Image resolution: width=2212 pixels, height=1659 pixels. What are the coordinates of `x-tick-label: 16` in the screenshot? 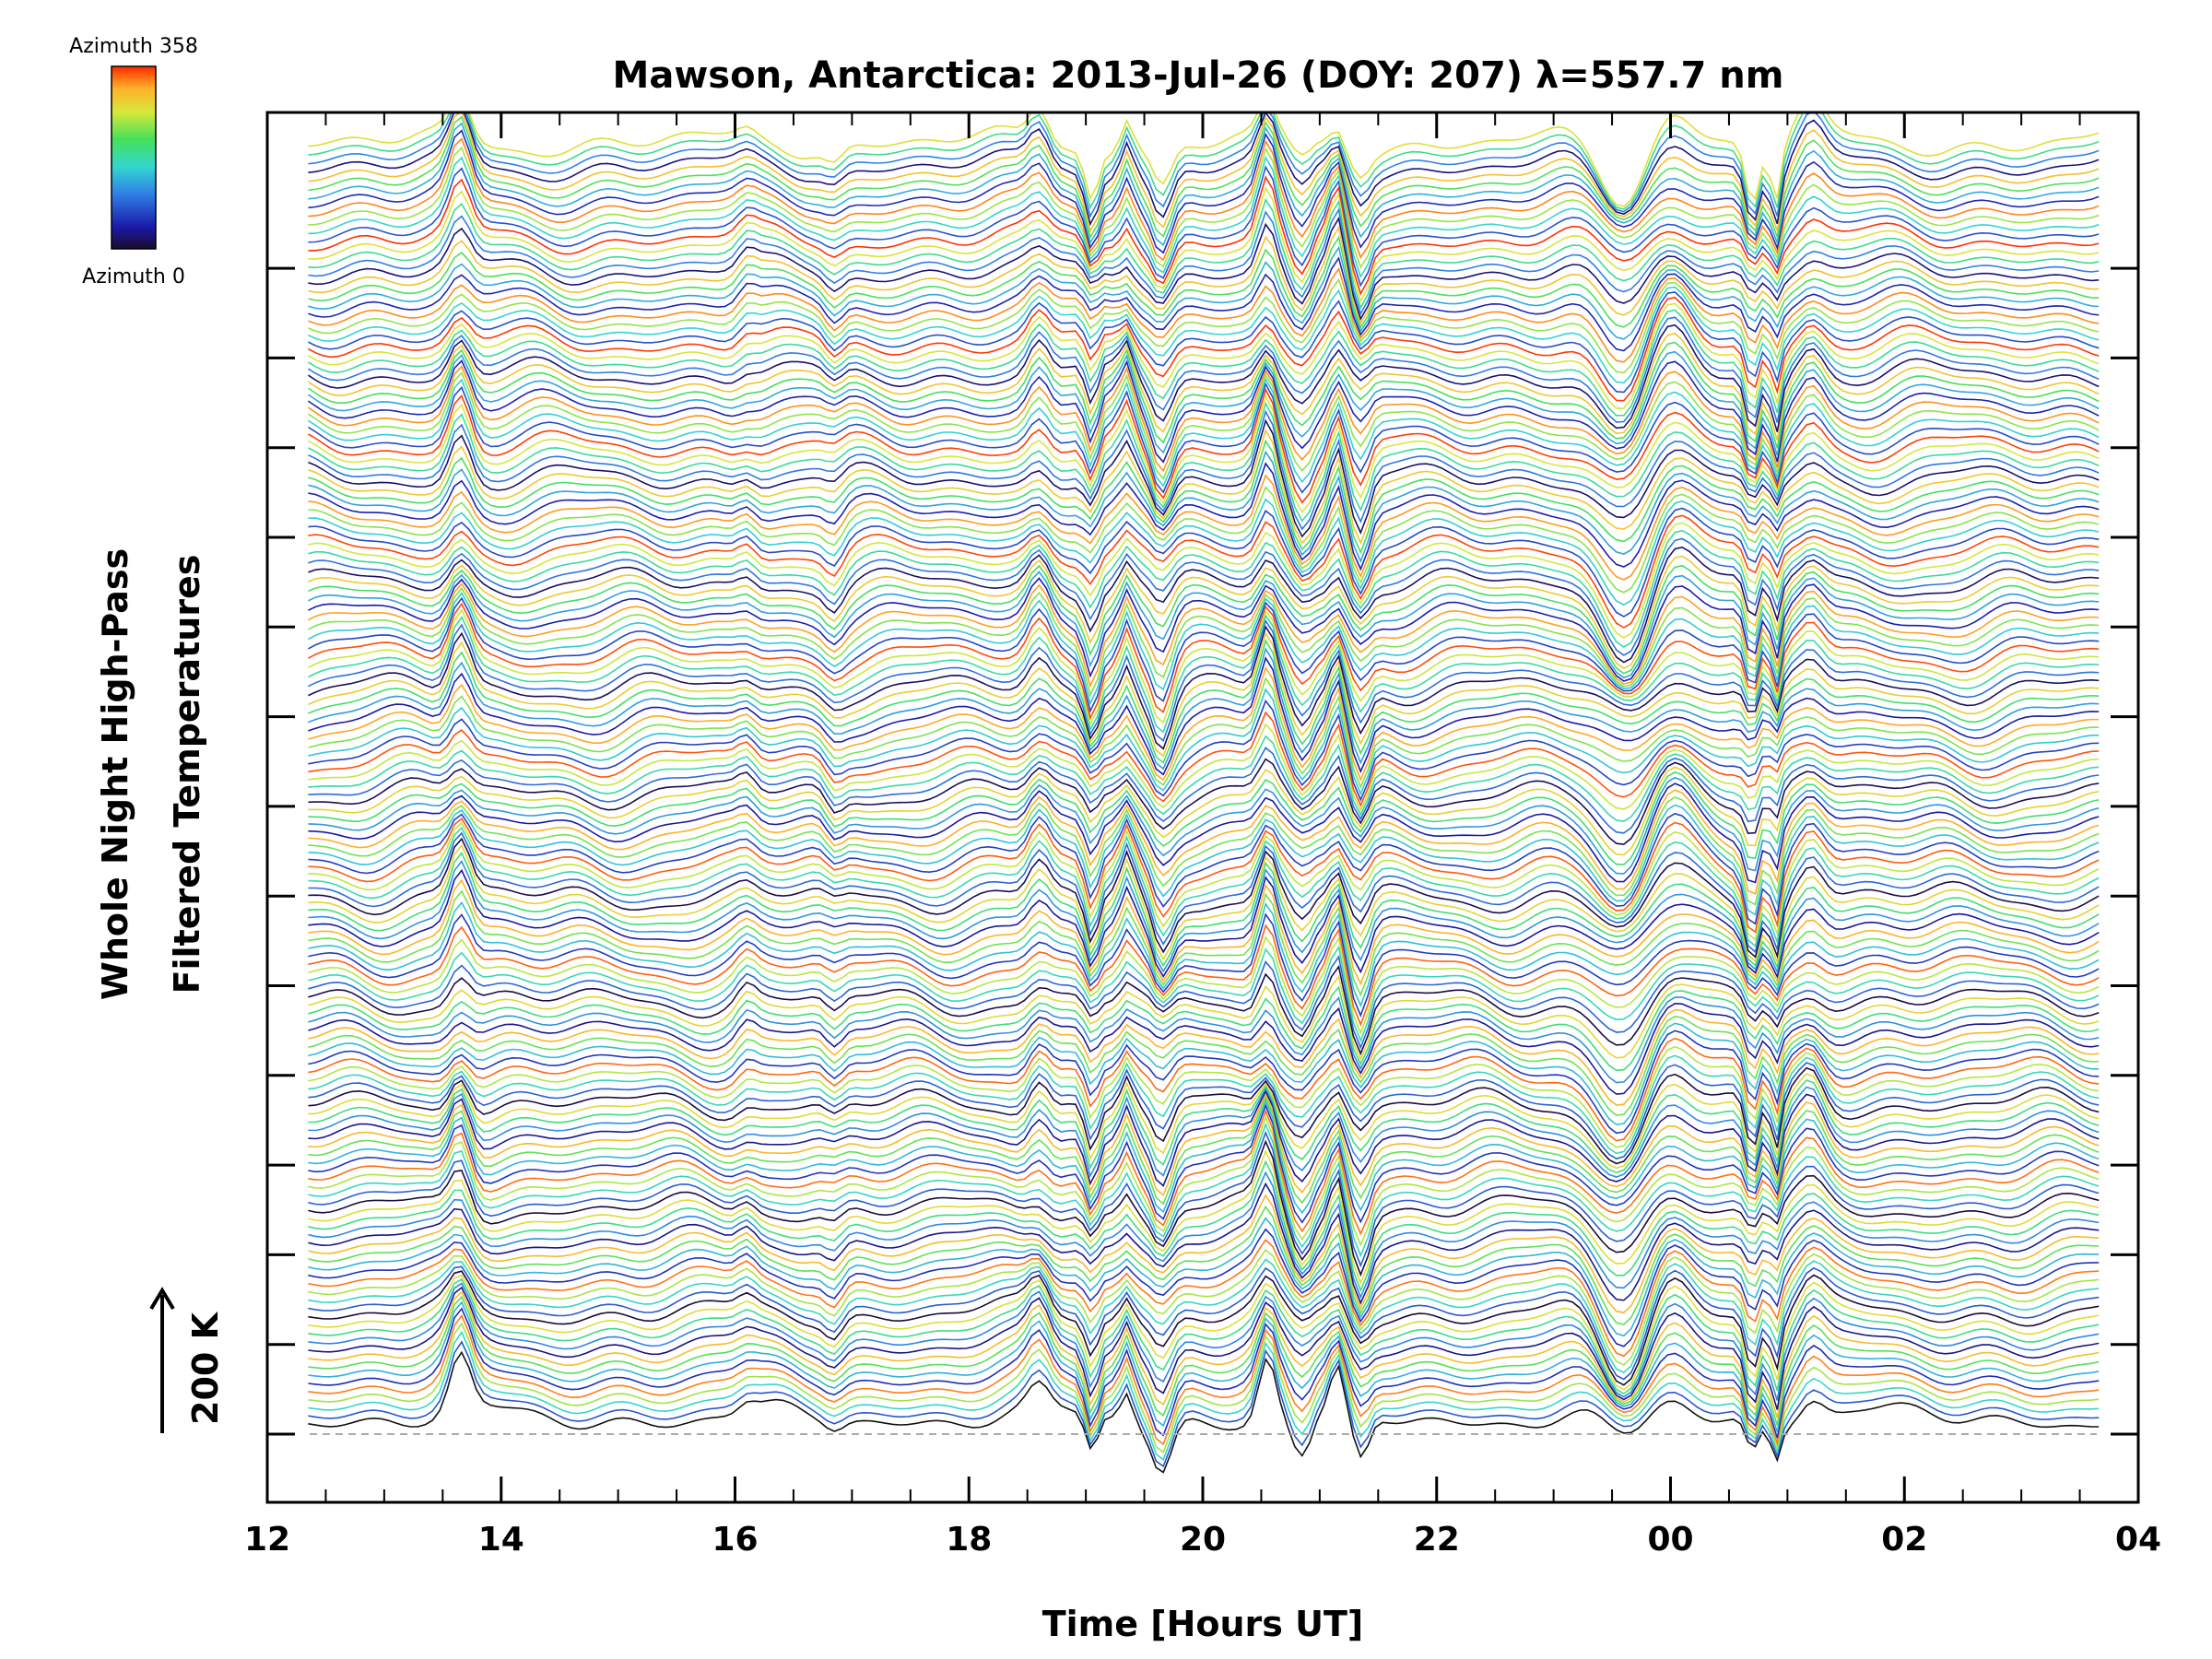 It's located at (735, 1540).